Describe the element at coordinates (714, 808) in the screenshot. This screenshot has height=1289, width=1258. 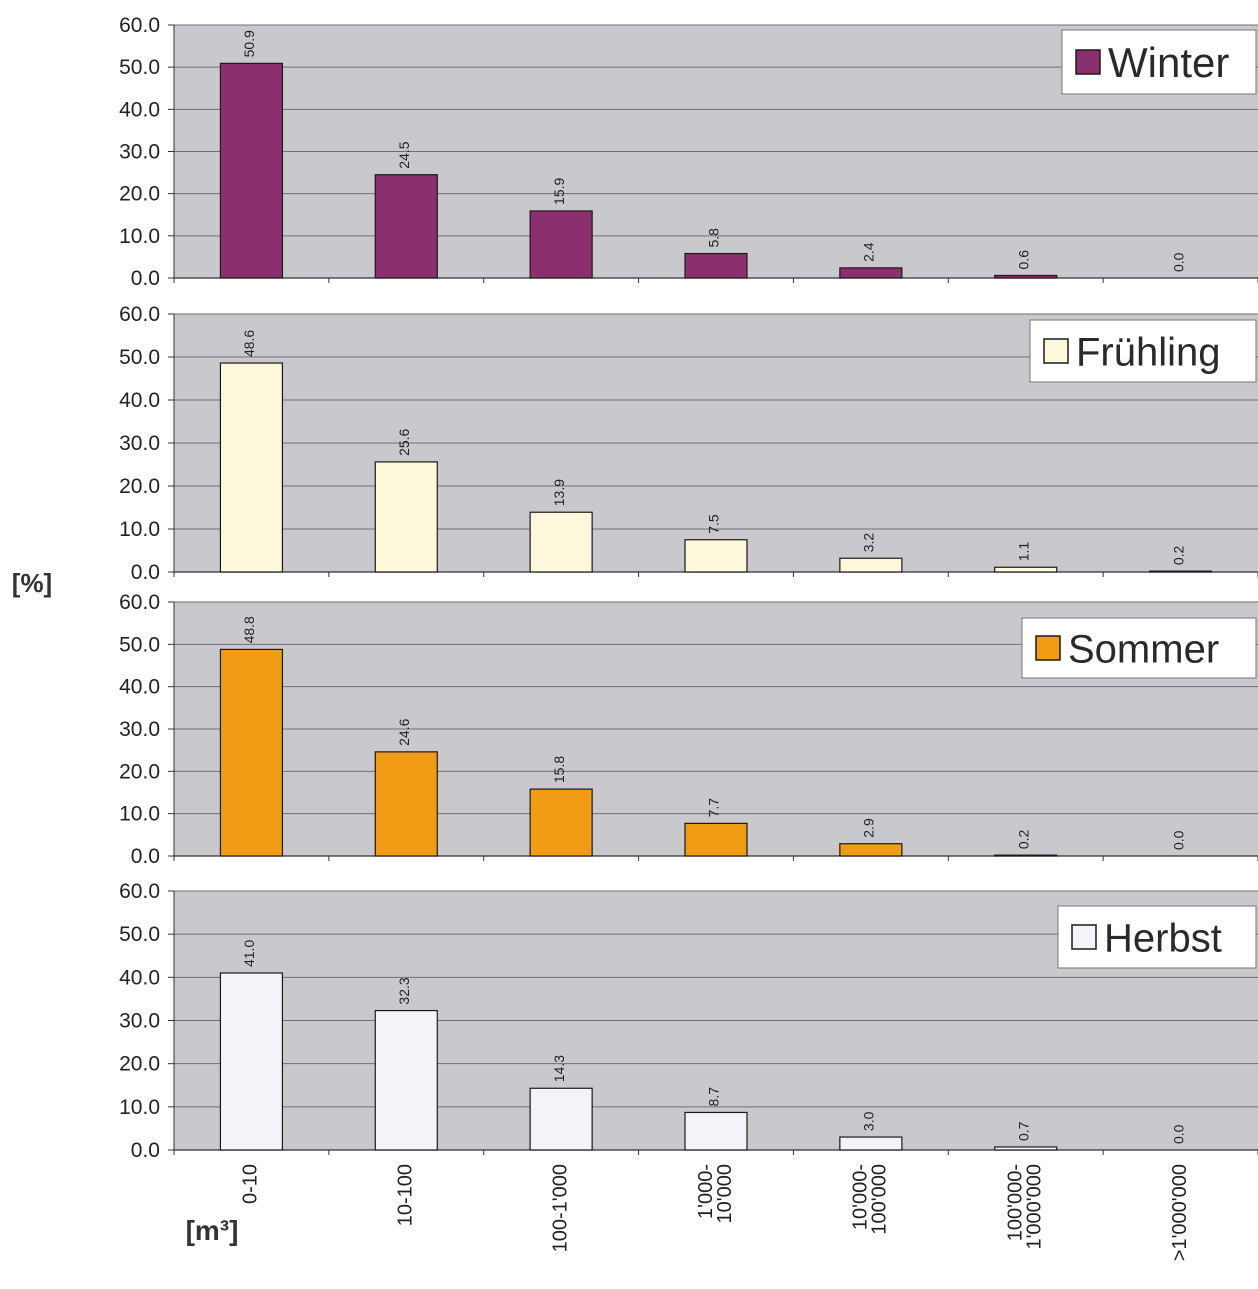
I see `data-label: 7.7` at that location.